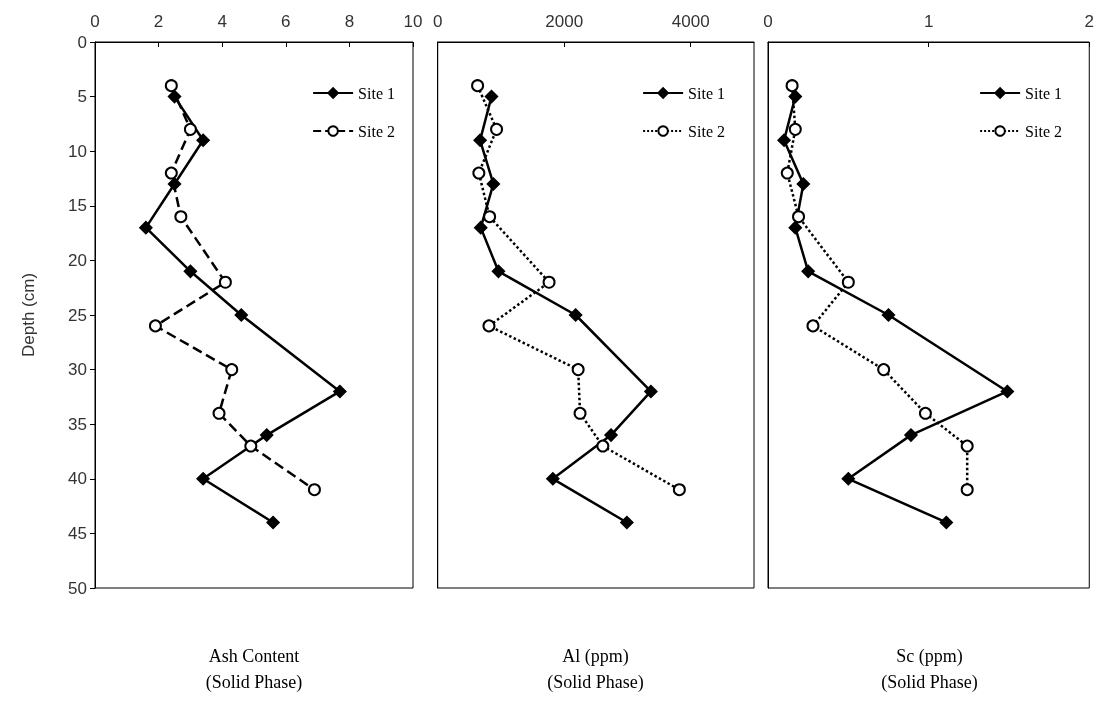  Describe the element at coordinates (77, 206) in the screenshot. I see `y-tick-label: 15` at that location.